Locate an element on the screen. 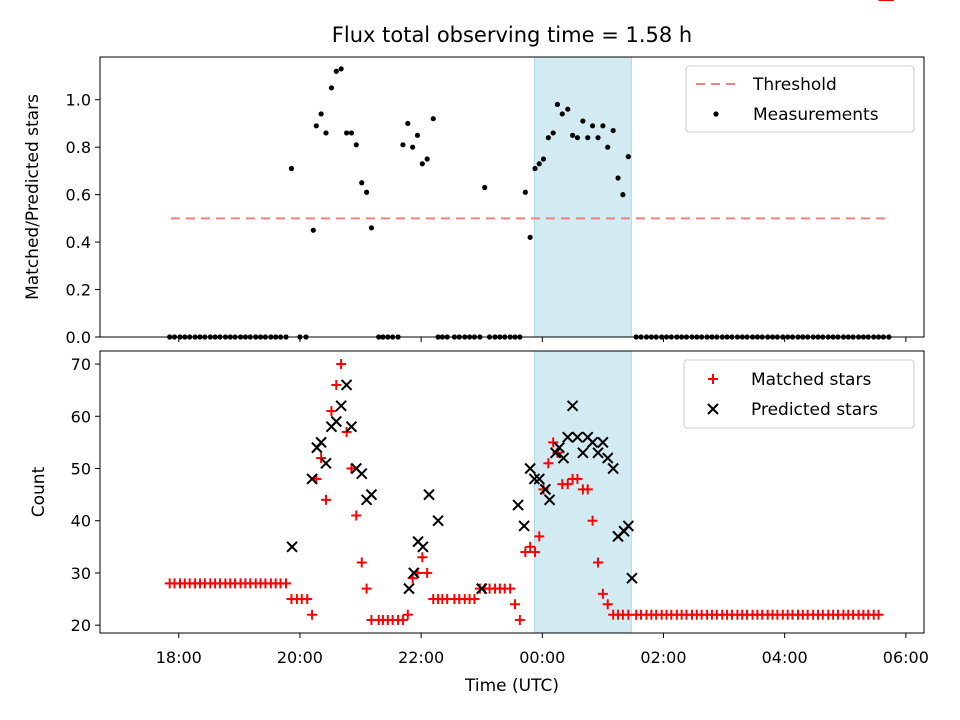  top-legend: Threshold Measurements is located at coordinates (800, 99).